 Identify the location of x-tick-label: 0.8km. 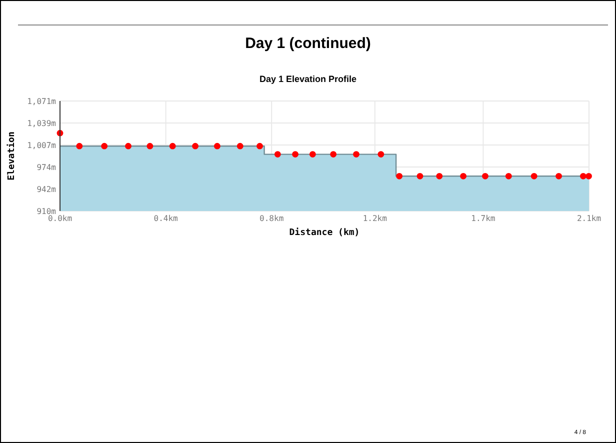
(272, 218).